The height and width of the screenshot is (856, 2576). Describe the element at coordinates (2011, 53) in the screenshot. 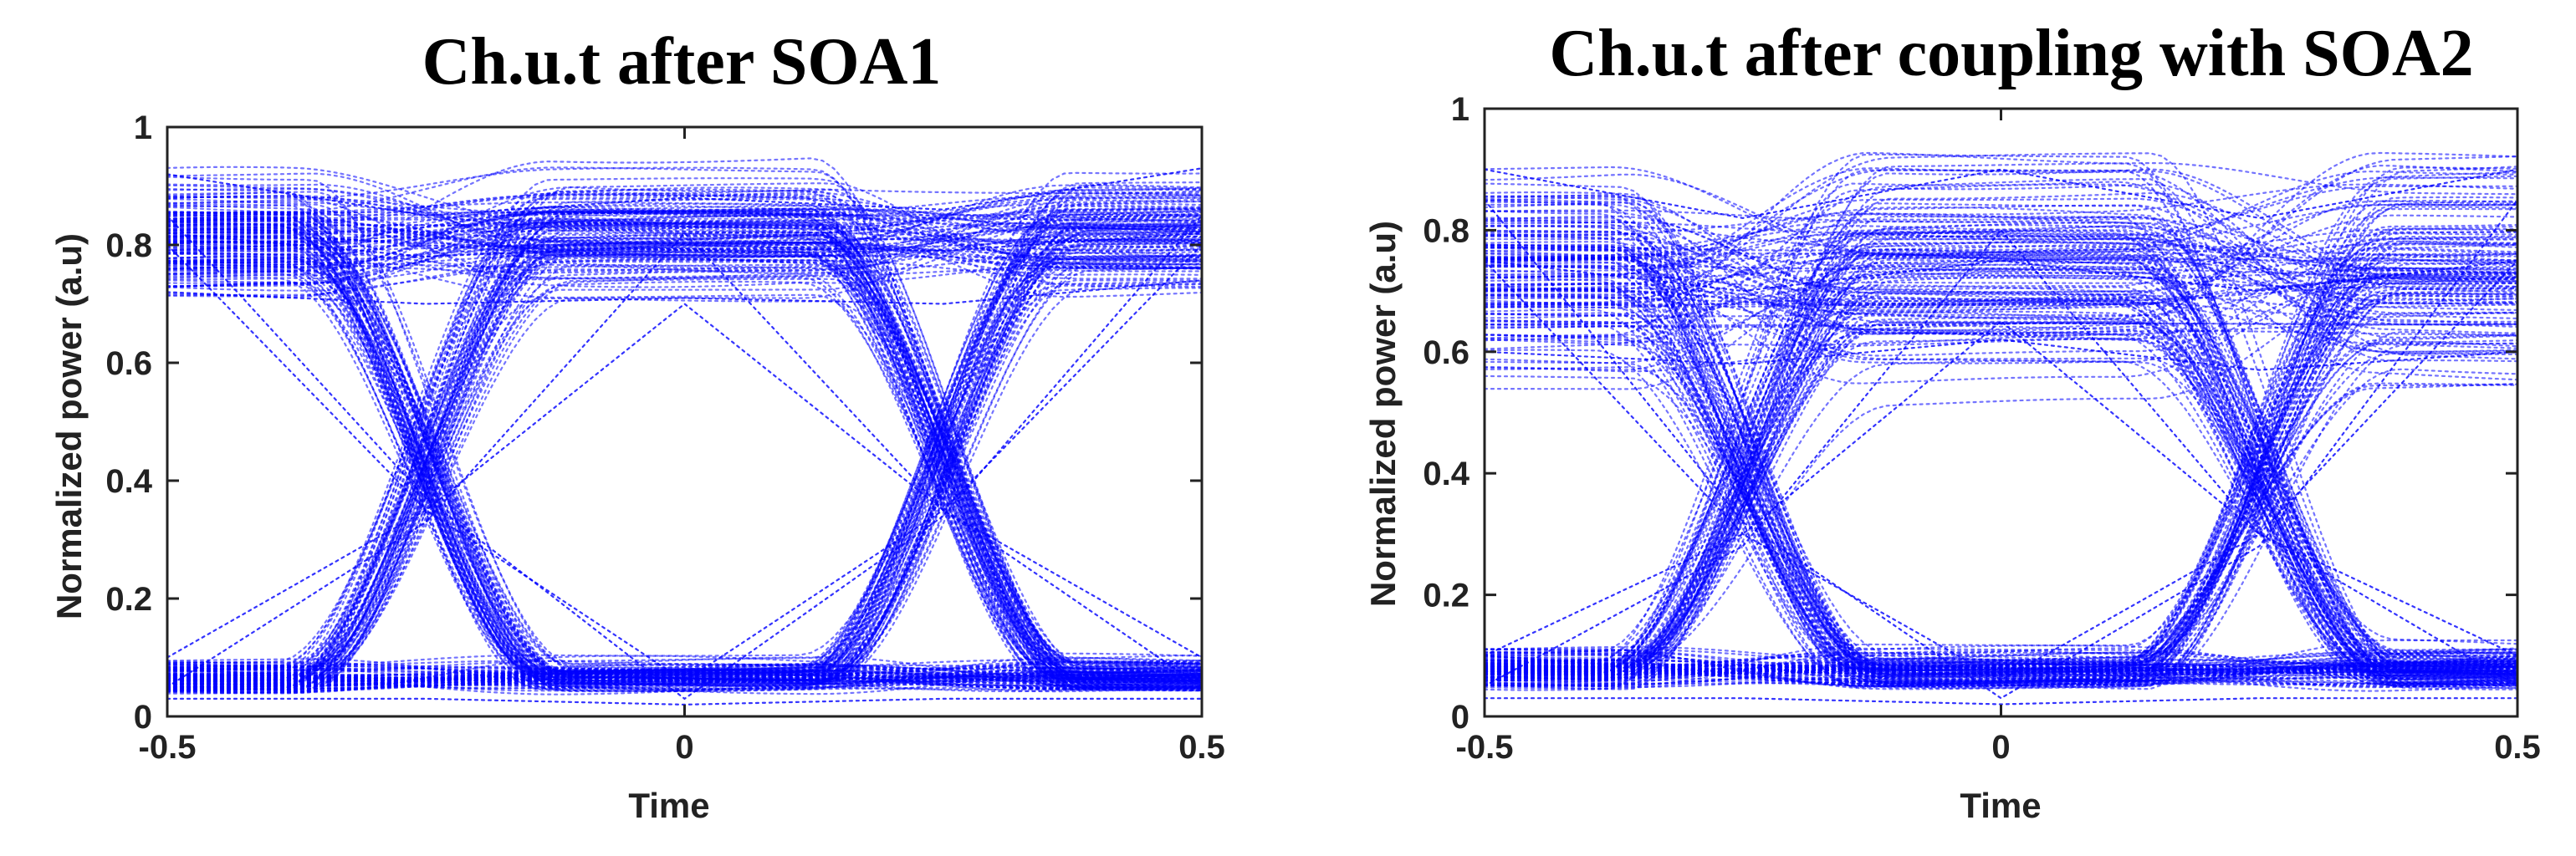

I see `chart-title: Ch.u.t after coupling with SOA2` at that location.